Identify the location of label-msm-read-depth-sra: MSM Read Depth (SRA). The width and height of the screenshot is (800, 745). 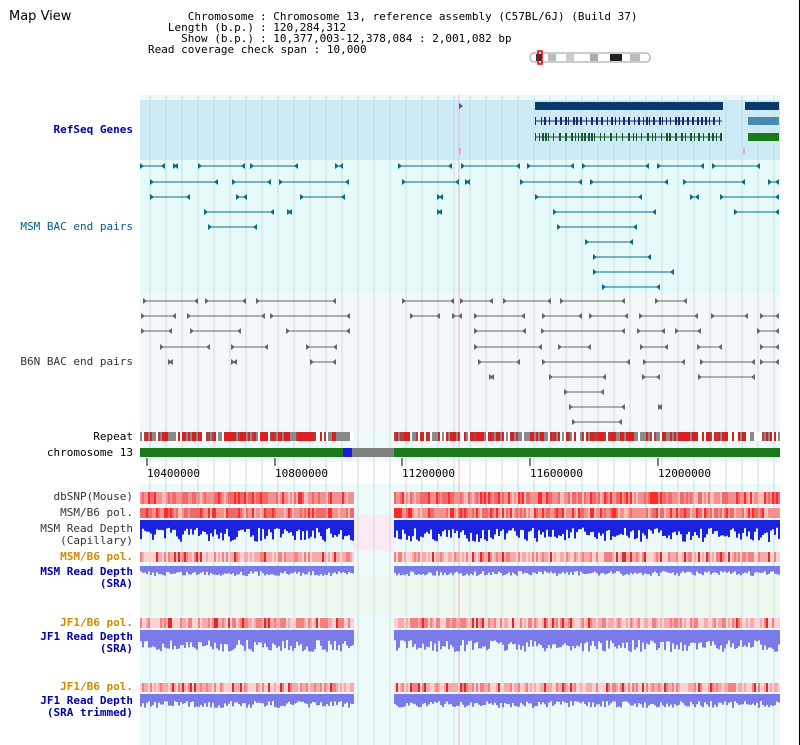
(86, 578).